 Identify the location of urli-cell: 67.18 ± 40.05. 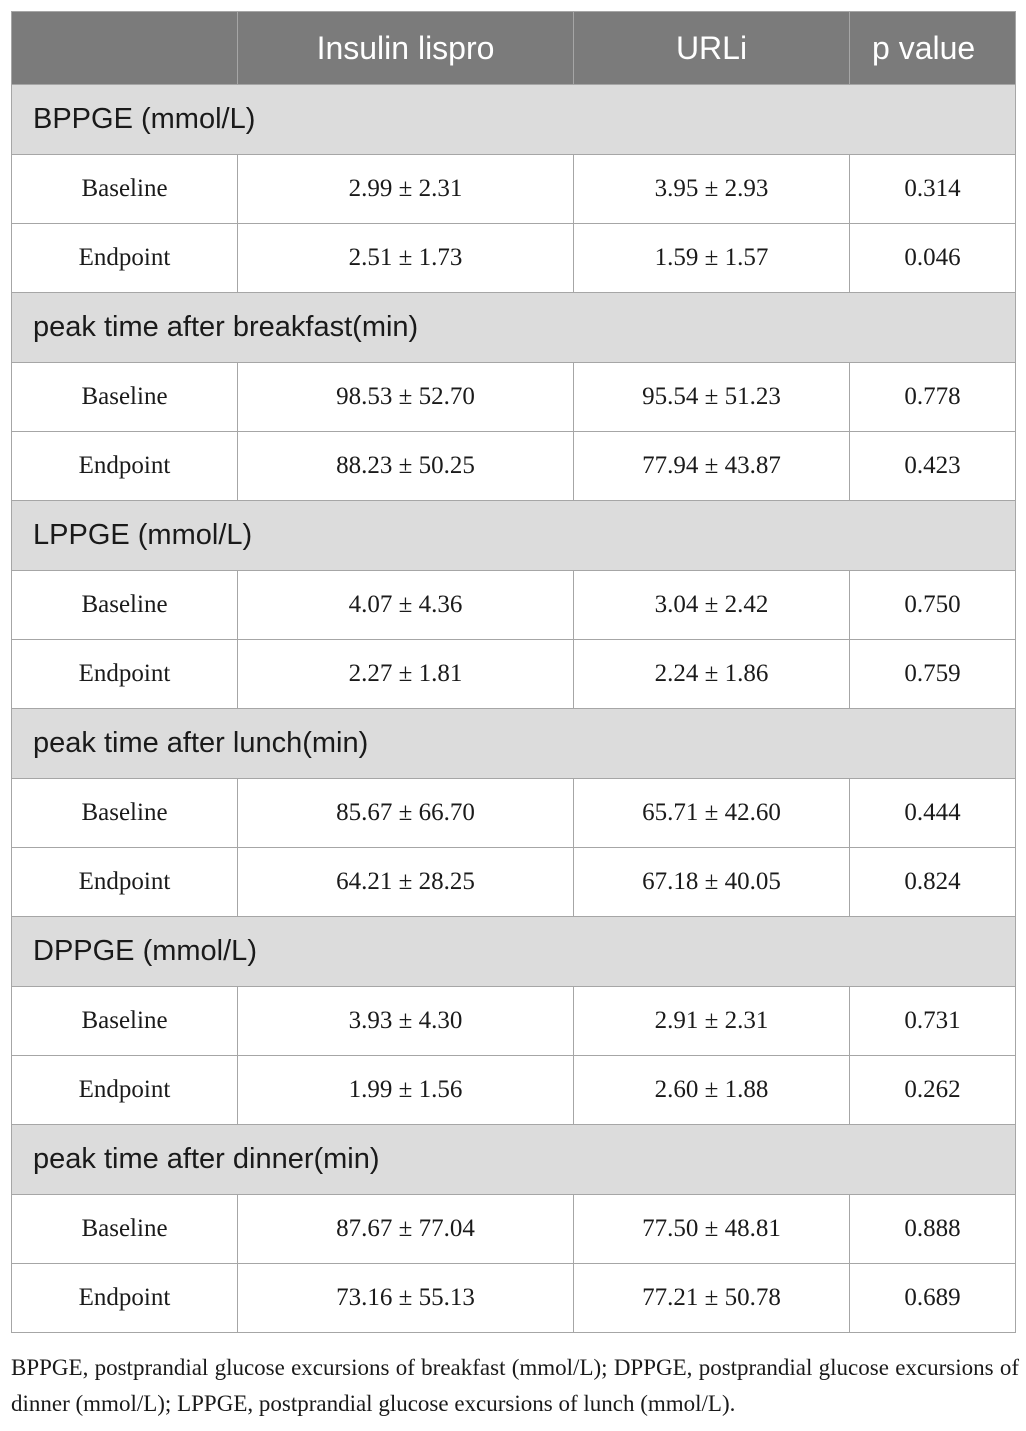
(711, 882).